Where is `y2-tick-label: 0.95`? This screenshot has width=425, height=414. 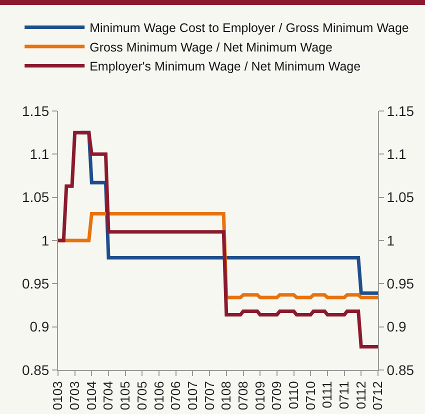 y2-tick-label: 0.95 is located at coordinates (400, 284).